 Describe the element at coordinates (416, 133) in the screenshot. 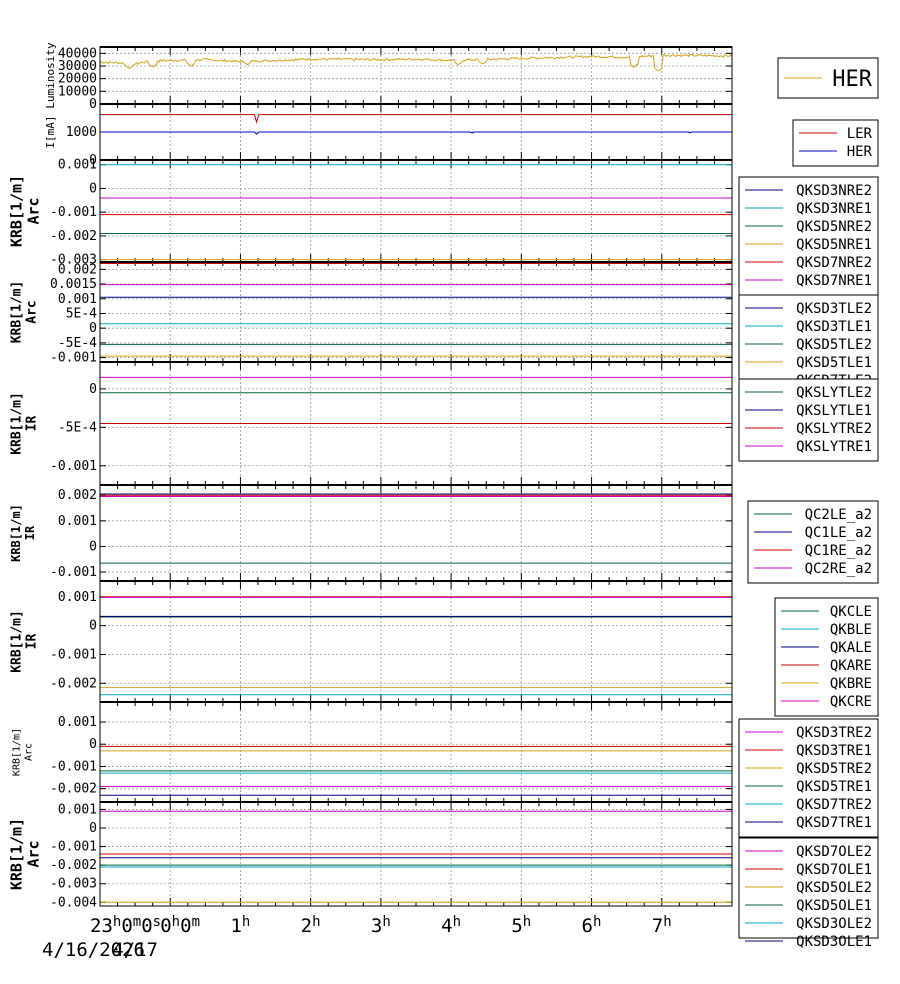

I see `series-line-her` at that location.